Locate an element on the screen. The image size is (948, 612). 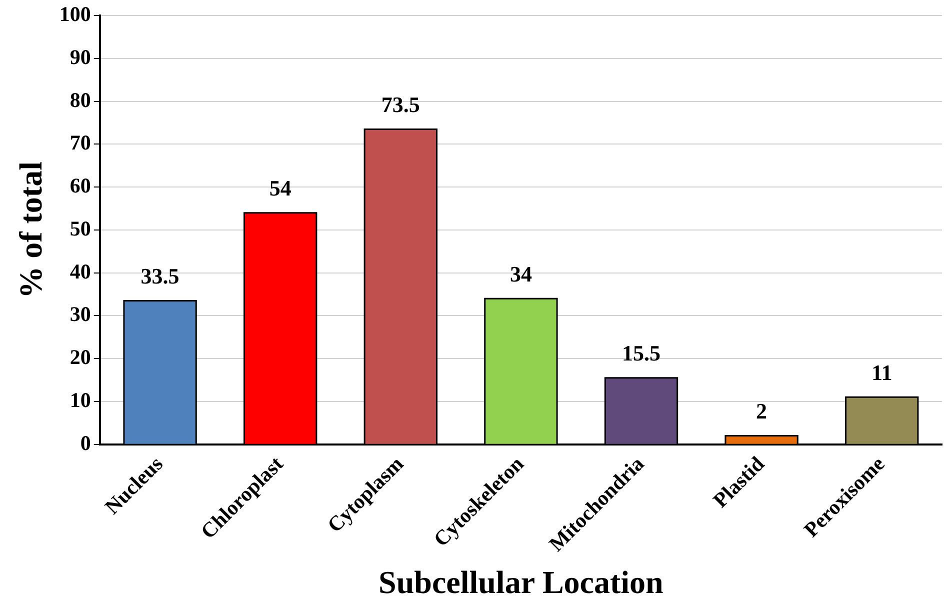
y-tick-label: 30 is located at coordinates (80, 314).